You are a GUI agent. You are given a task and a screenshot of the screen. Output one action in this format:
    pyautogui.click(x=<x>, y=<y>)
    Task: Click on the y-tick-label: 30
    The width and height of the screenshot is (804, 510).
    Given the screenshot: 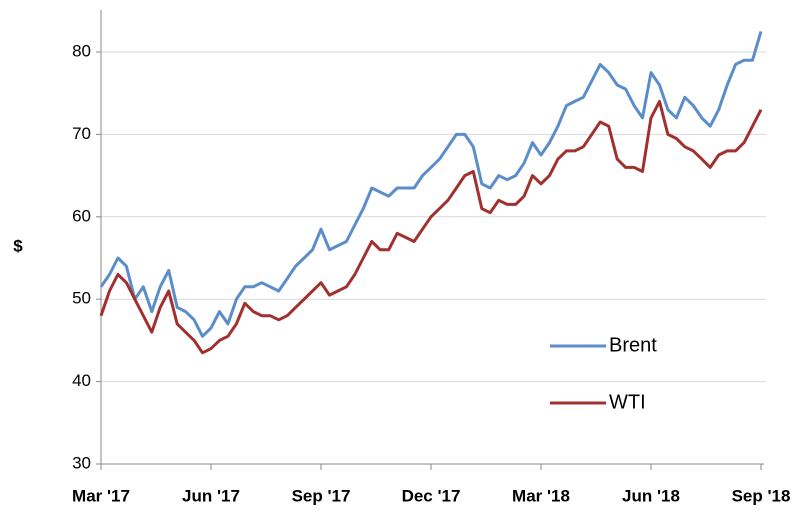 What is the action you would take?
    pyautogui.click(x=81, y=462)
    